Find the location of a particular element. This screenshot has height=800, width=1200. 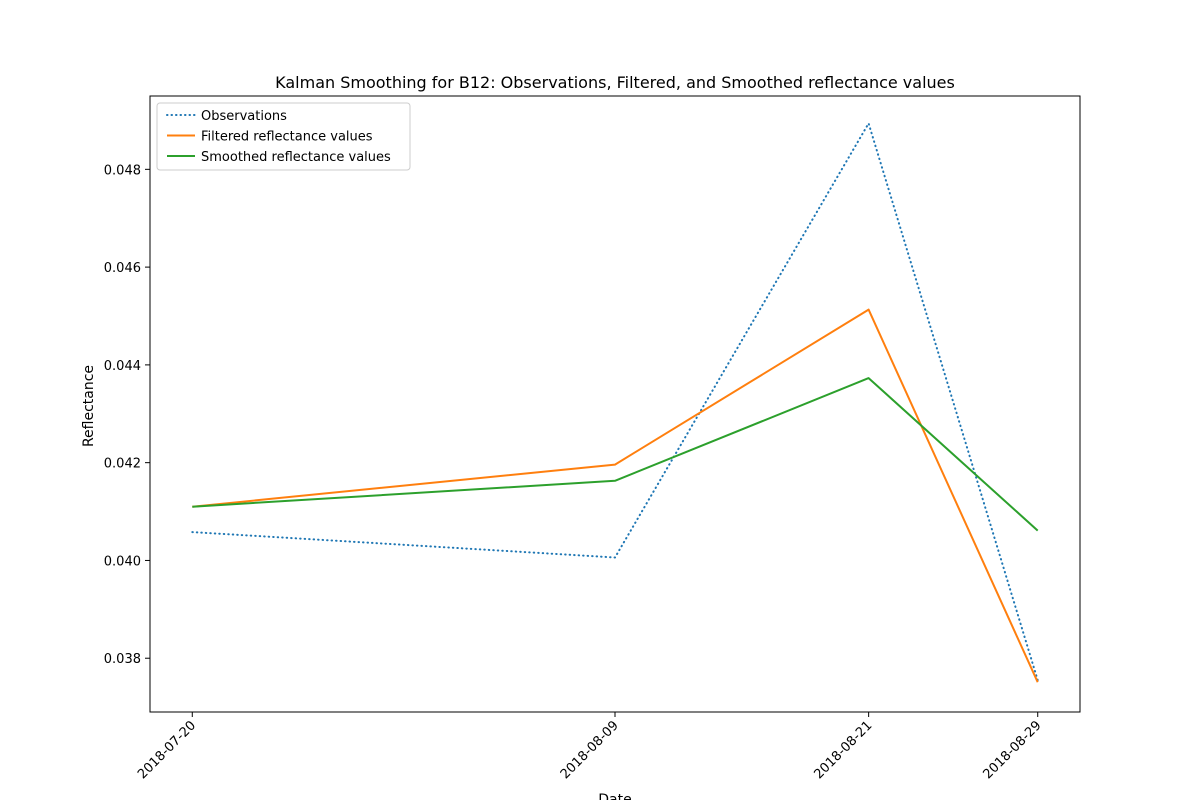

legend-box is located at coordinates (283, 136).